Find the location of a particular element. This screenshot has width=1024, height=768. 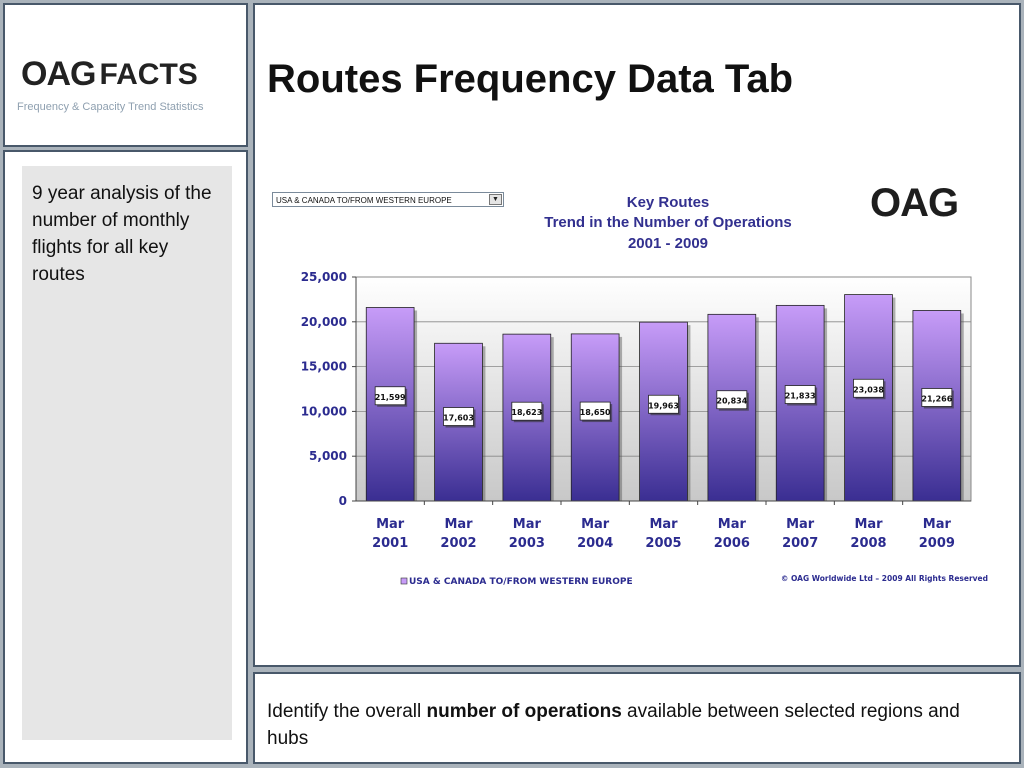

x-tick-label-year: 2002 is located at coordinates (458, 543).